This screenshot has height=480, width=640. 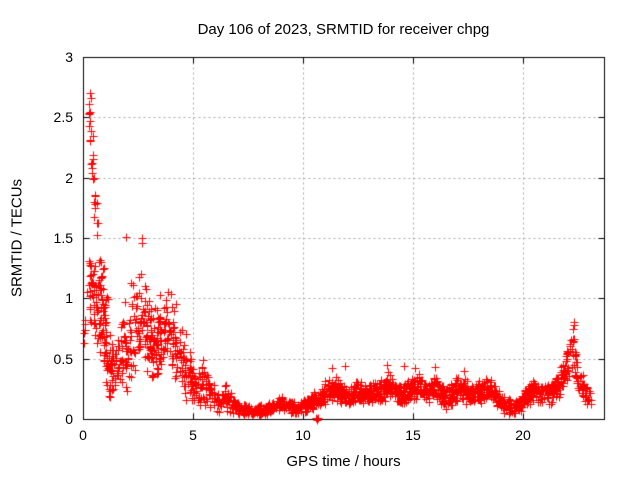 I want to click on x-tick-label-15: 15, so click(x=413, y=435).